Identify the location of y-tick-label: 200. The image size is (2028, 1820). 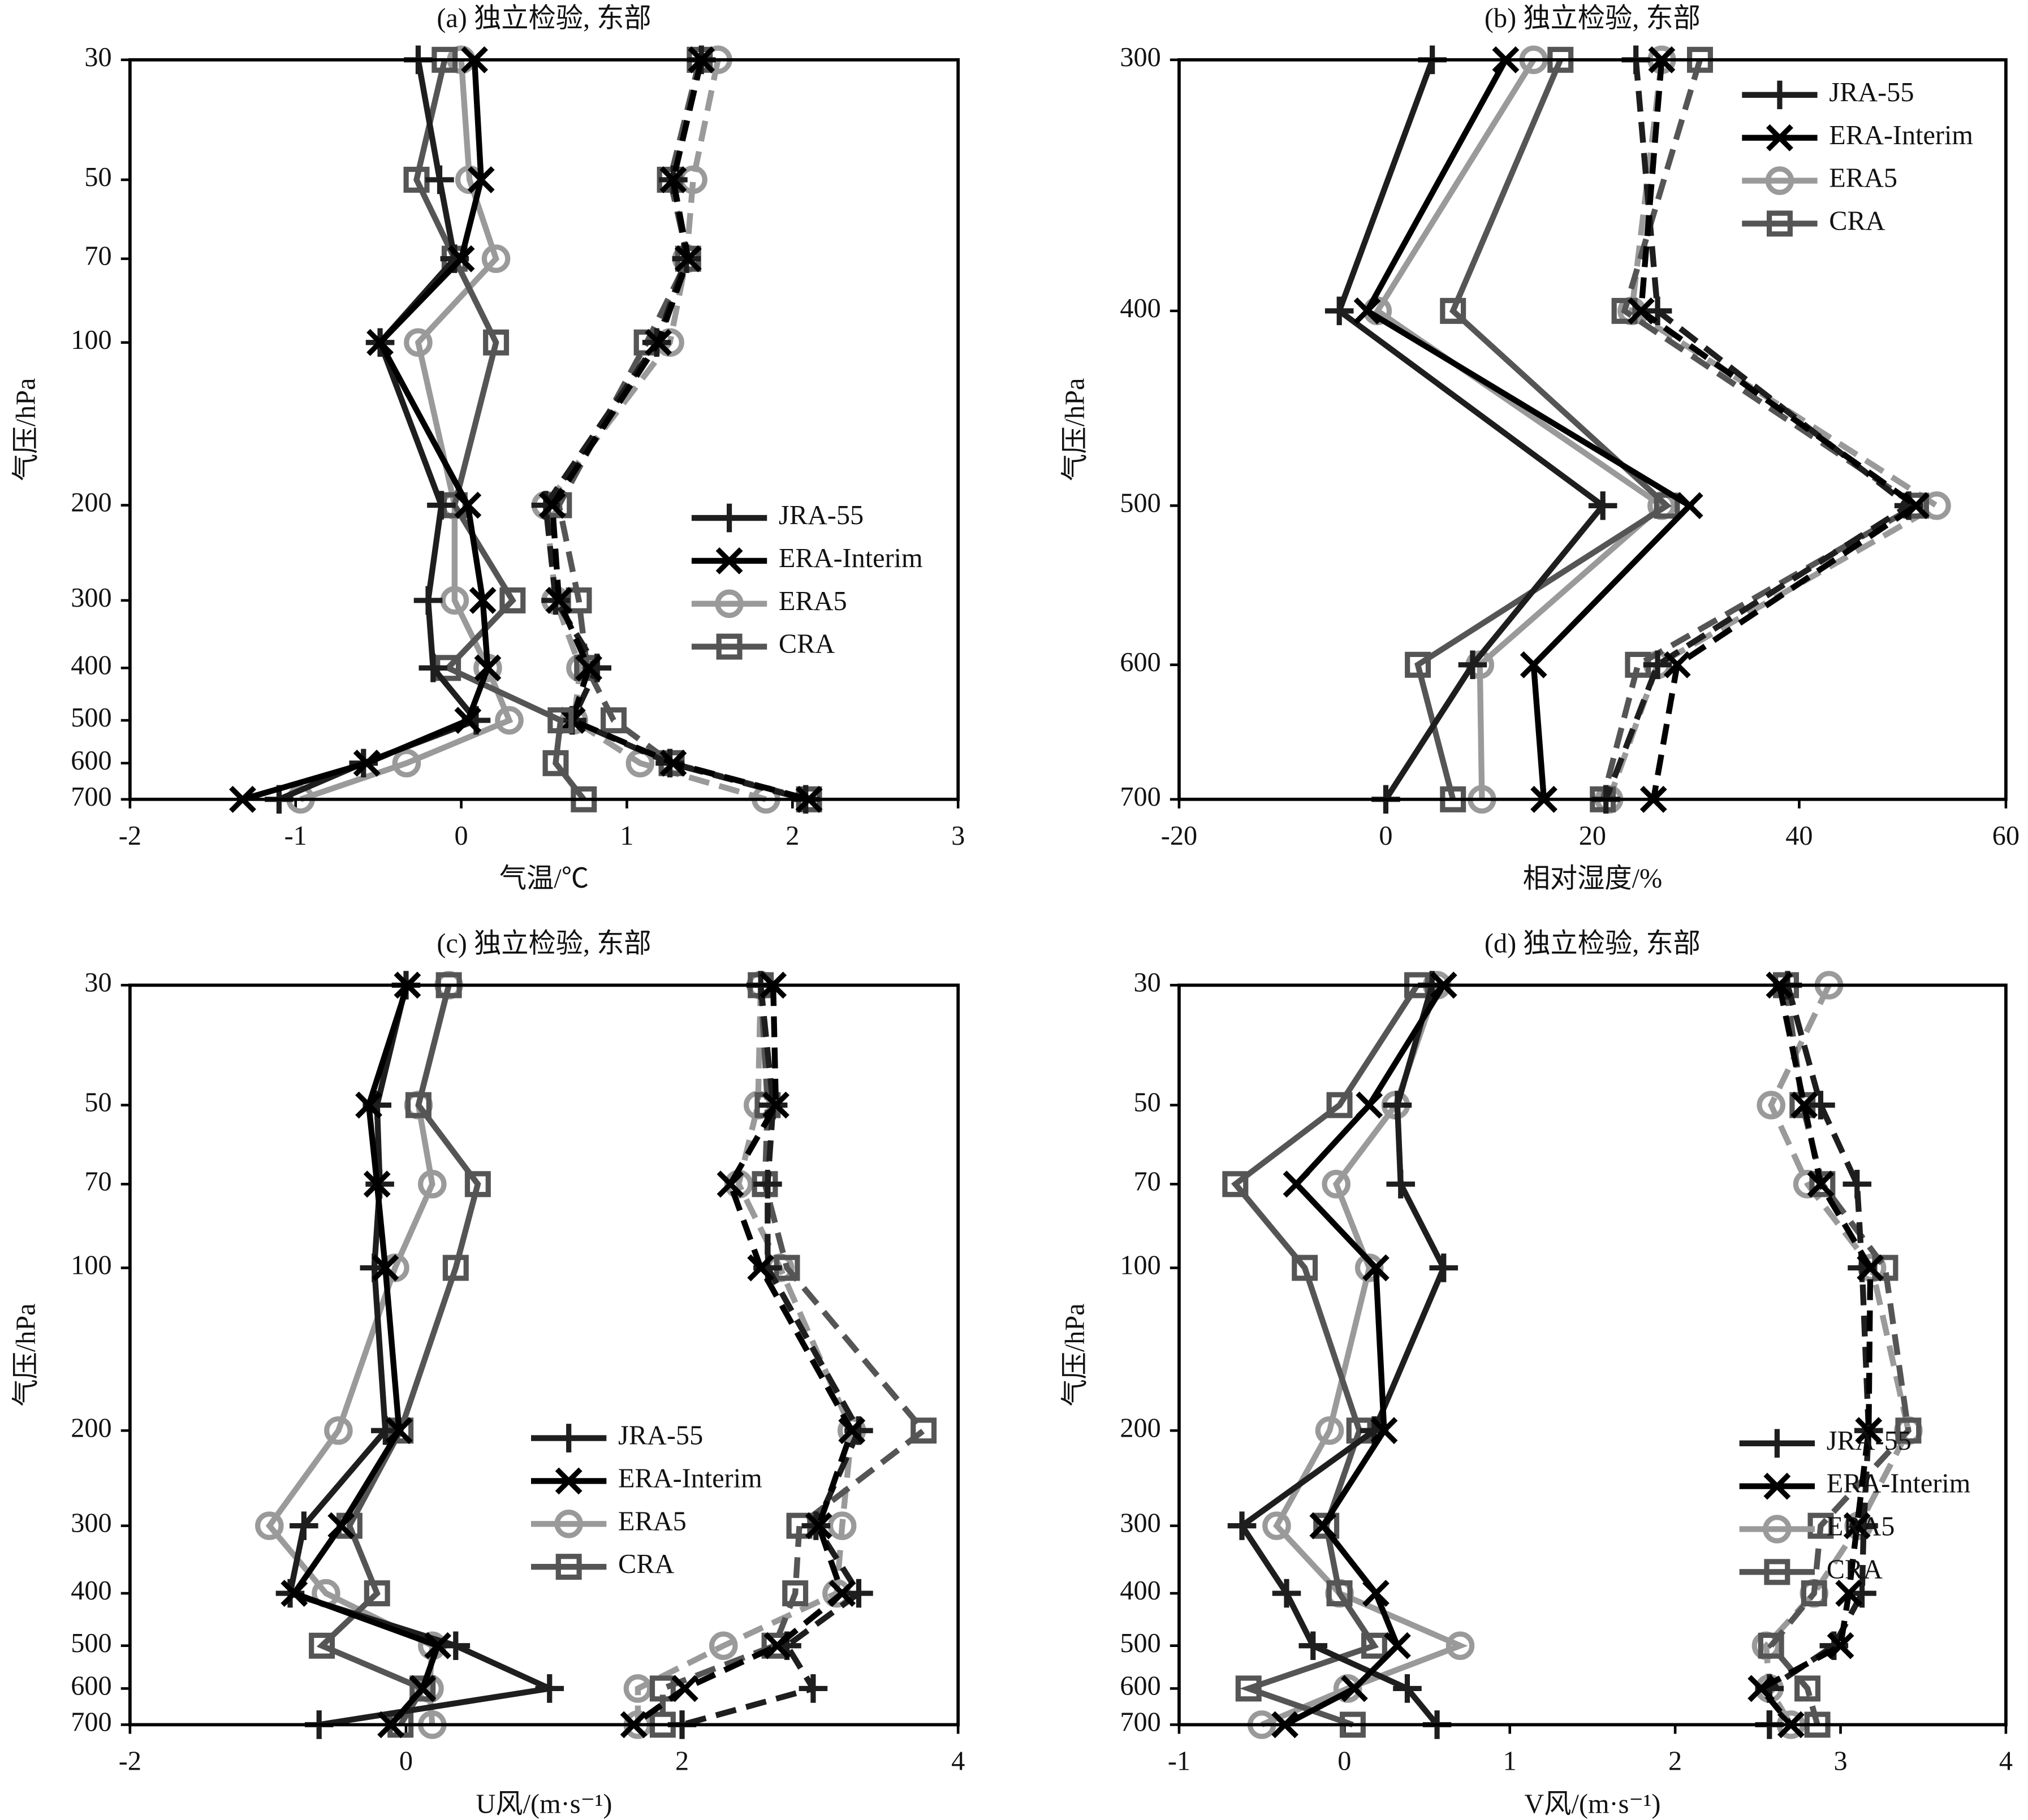
(91, 1428).